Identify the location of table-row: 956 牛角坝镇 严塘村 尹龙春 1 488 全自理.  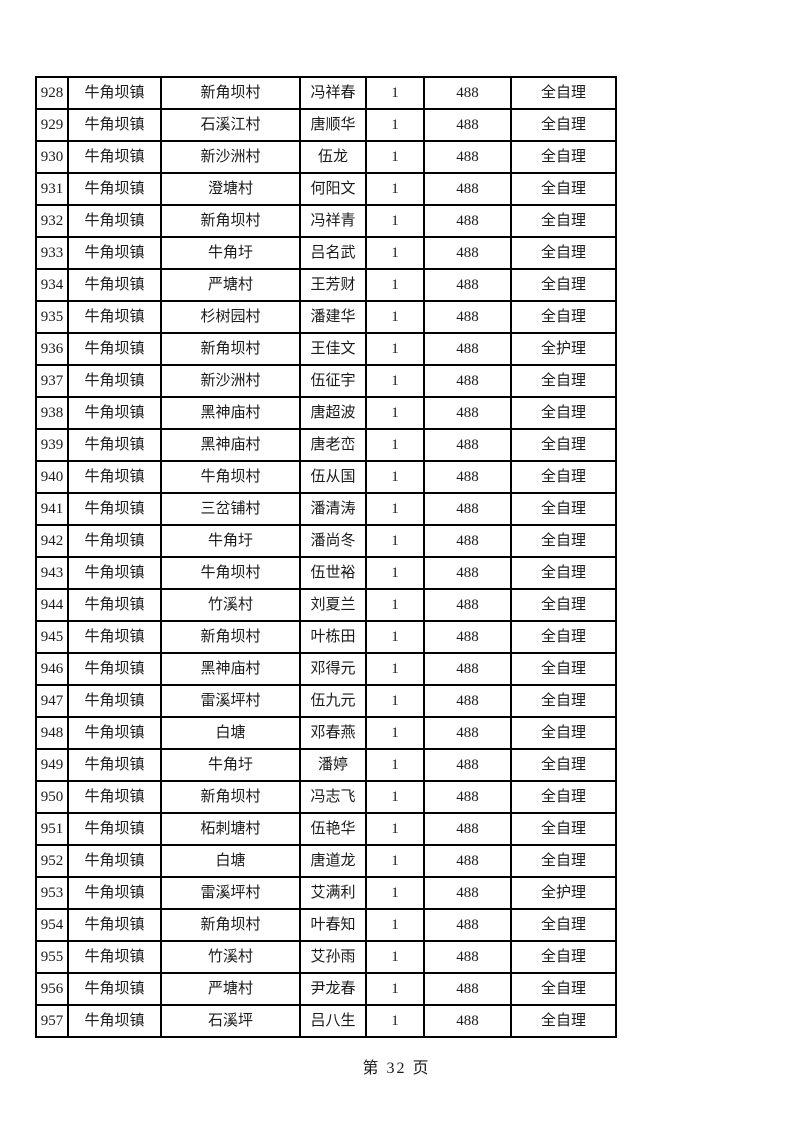
(326, 989).